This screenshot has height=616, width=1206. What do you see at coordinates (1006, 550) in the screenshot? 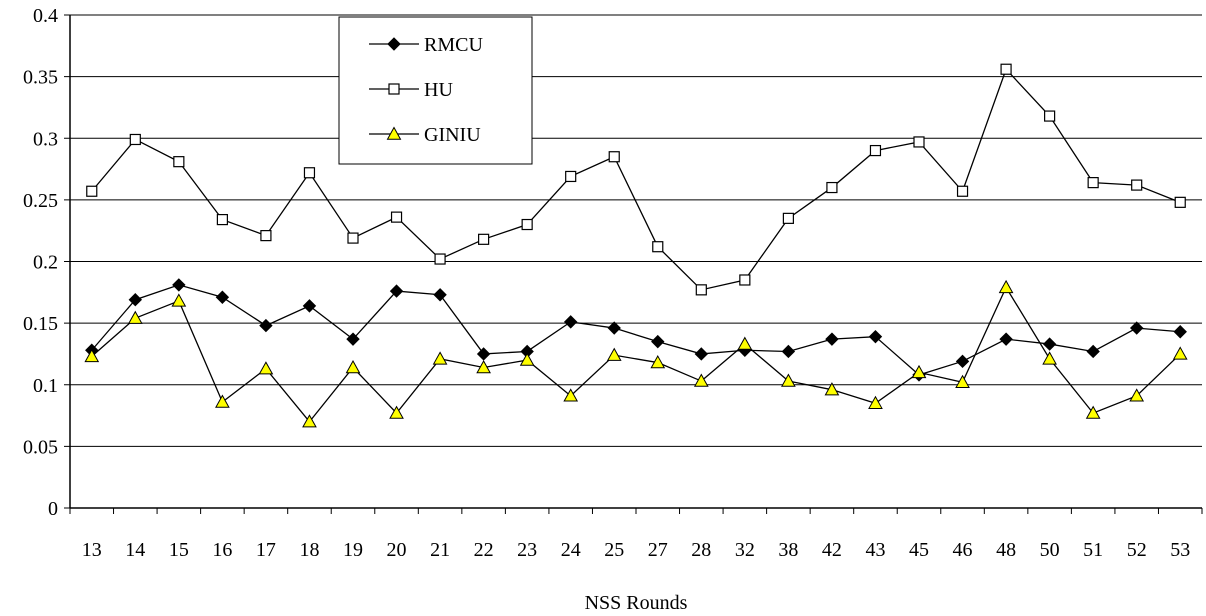
I see `x-tick-label: 48` at bounding box center [1006, 550].